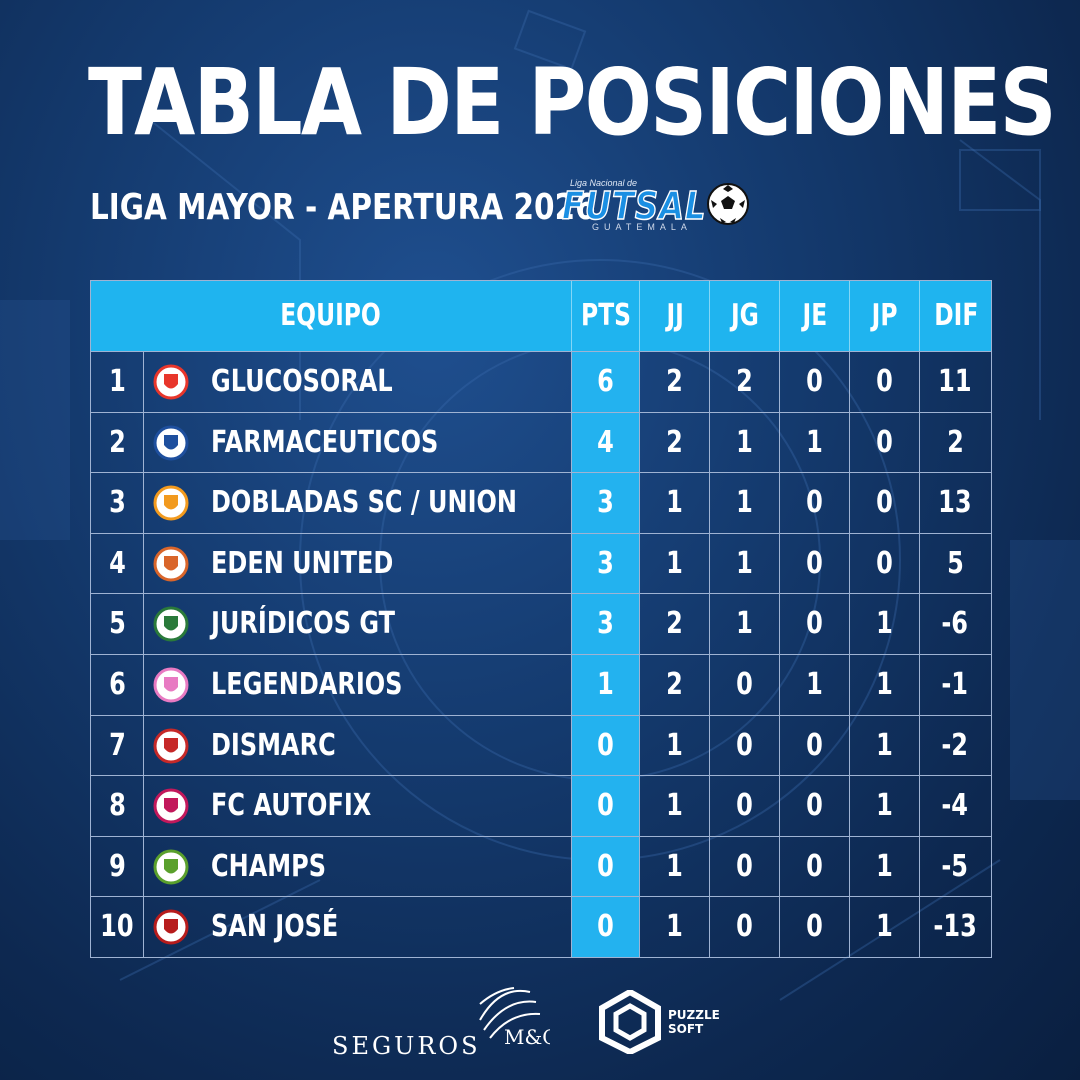 This screenshot has height=1080, width=1080. I want to click on puzzle-cube-icon, so click(630, 1022).